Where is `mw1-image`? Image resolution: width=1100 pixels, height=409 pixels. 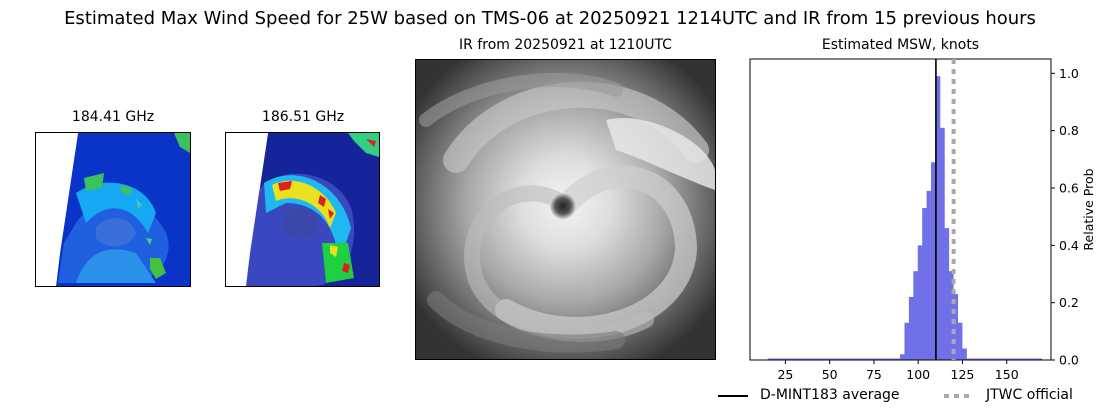 mw1-image is located at coordinates (113, 209).